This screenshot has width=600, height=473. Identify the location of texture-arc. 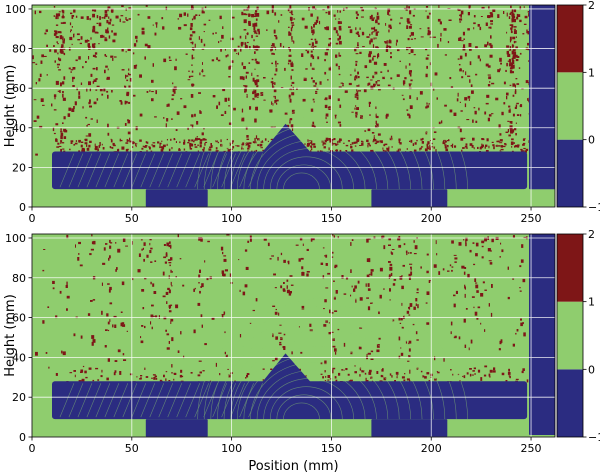
(316, 386).